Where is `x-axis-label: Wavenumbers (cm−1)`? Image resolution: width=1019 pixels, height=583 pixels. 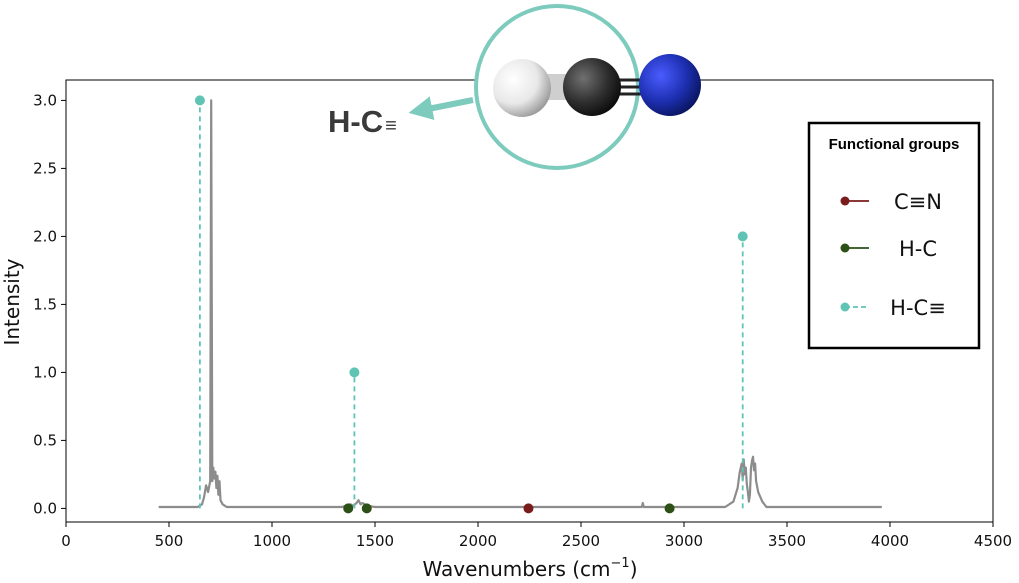
x-axis-label: Wavenumbers (cm−1) is located at coordinates (530, 568).